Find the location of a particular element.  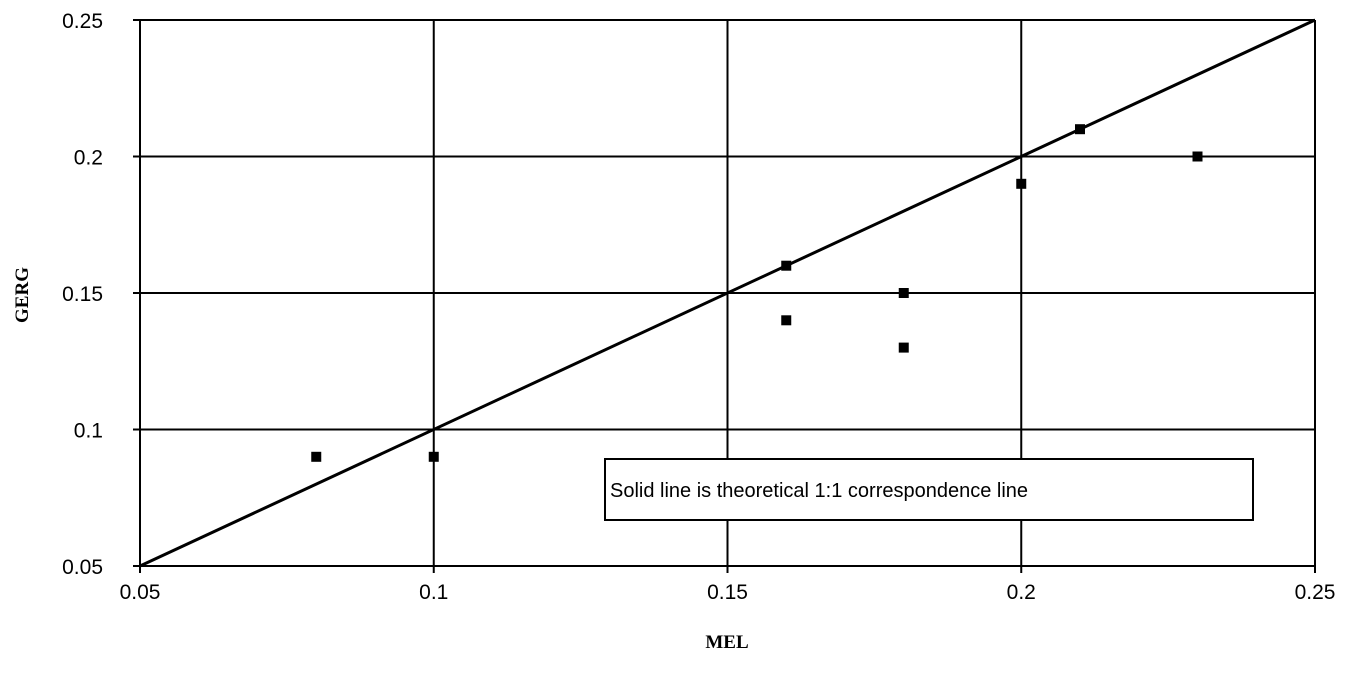

y-tick-label: 0.2 is located at coordinates (88, 158).